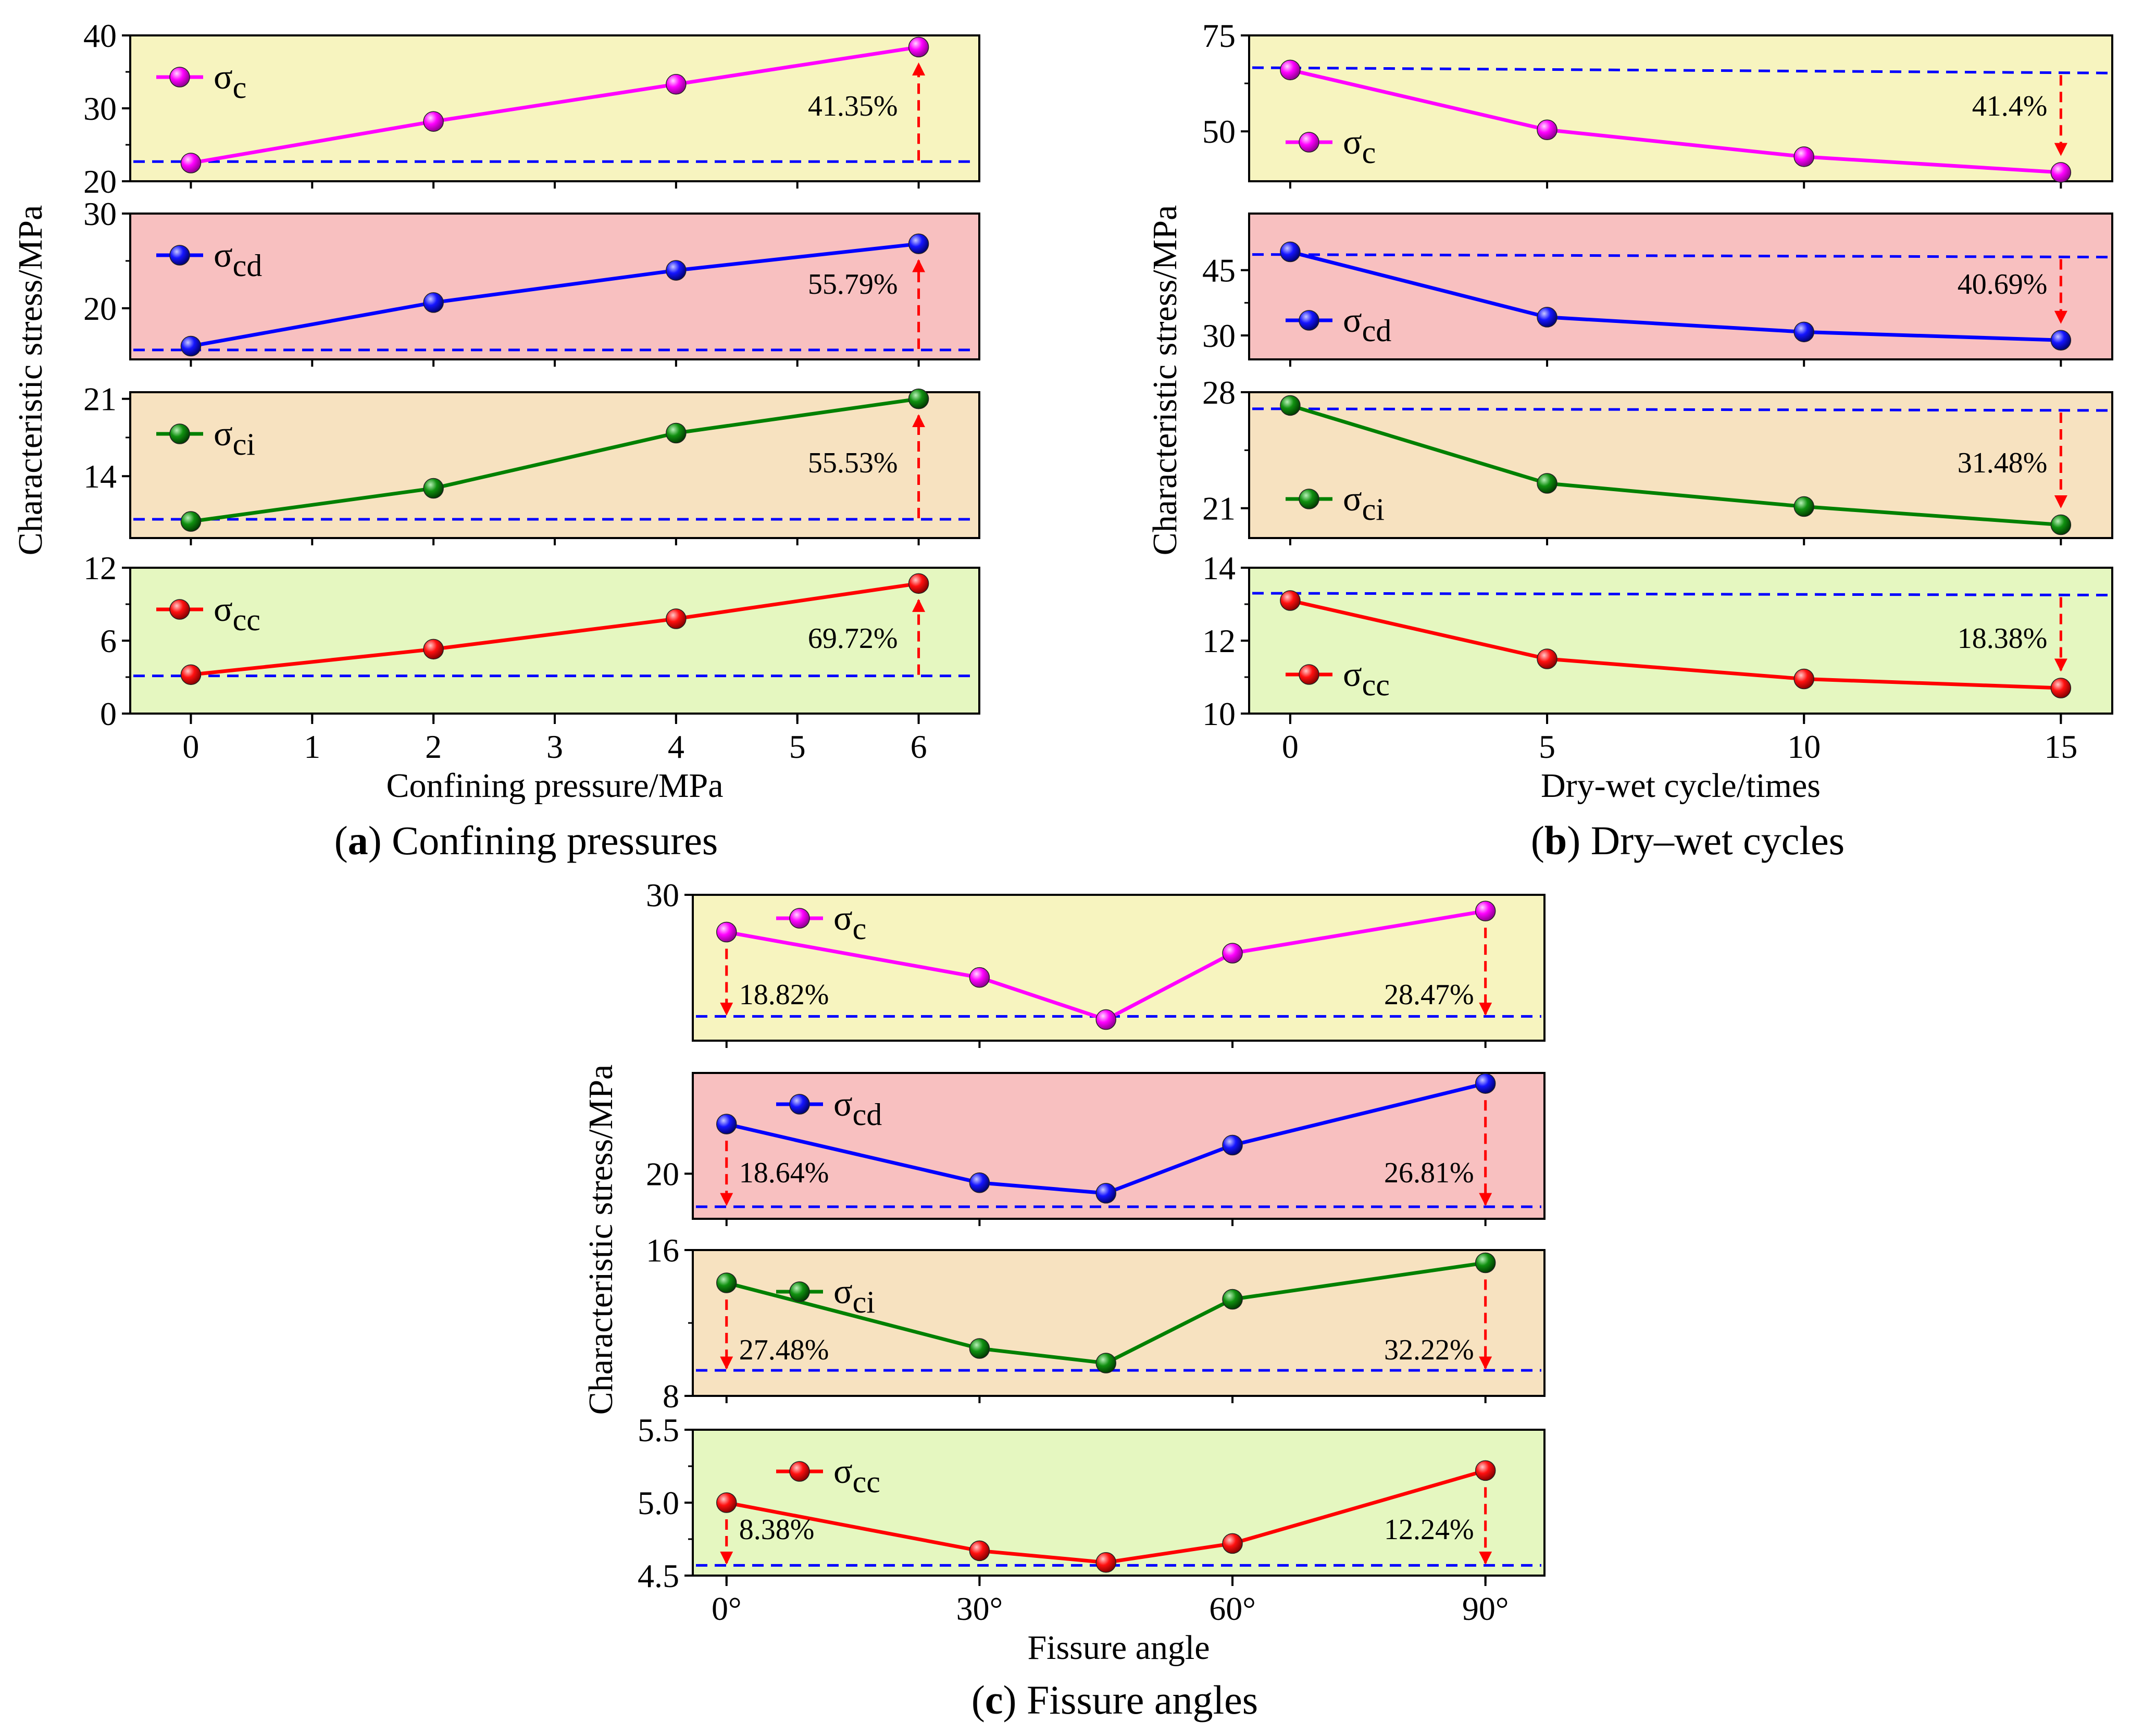 The width and height of the screenshot is (2131, 1736). What do you see at coordinates (727, 1609) in the screenshot?
I see `x-tick-label: 0°` at bounding box center [727, 1609].